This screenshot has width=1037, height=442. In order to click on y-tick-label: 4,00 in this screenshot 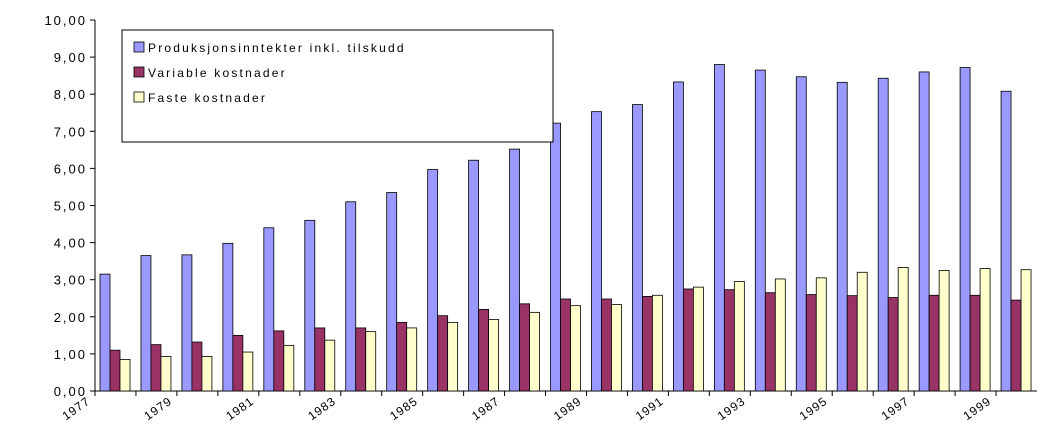, I will do `click(70, 243)`.